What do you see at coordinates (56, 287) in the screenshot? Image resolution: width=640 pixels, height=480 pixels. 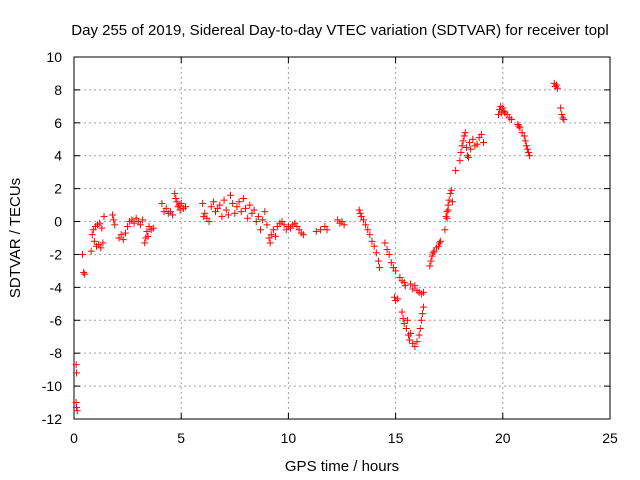 I see `y-tick-label: -4` at bounding box center [56, 287].